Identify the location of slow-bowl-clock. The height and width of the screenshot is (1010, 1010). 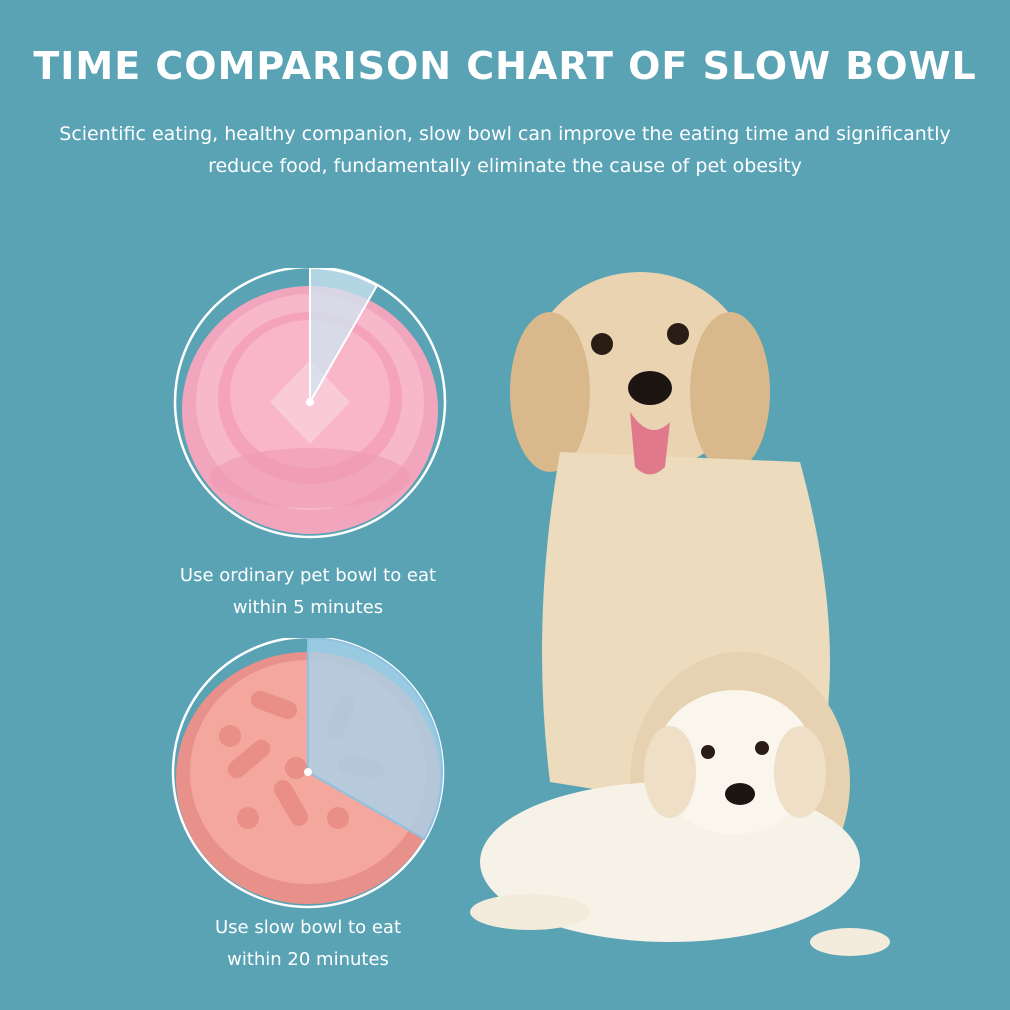
(308, 773).